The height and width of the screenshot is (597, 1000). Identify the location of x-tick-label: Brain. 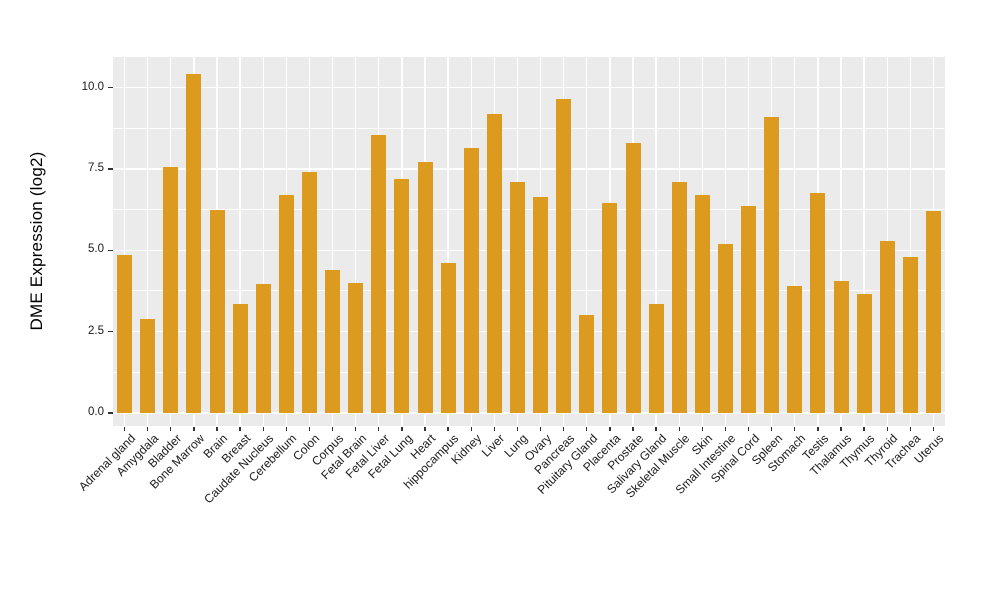
(215, 446).